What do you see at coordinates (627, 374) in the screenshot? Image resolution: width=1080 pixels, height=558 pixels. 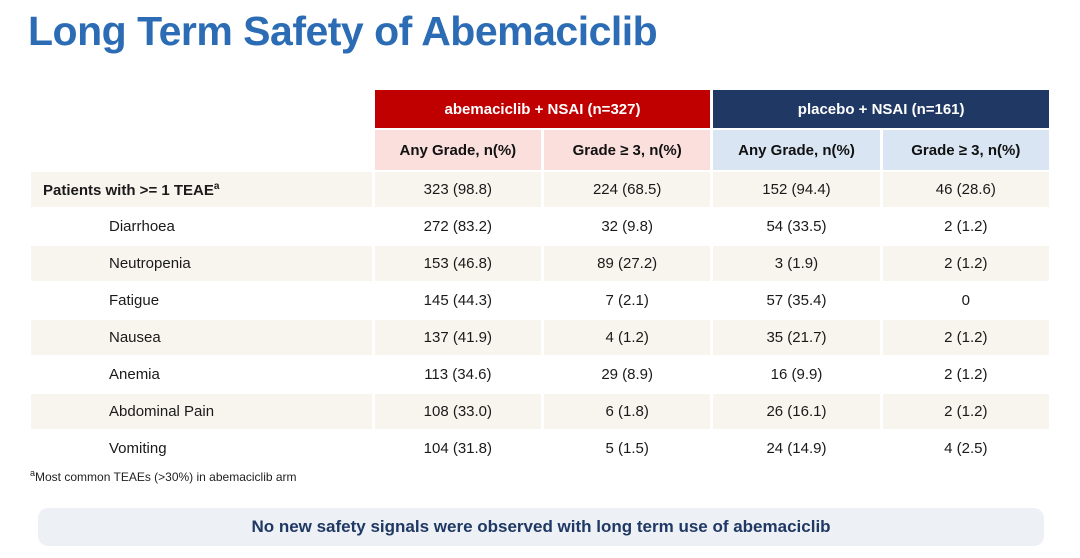 I see `cell: 29 (8.9)` at bounding box center [627, 374].